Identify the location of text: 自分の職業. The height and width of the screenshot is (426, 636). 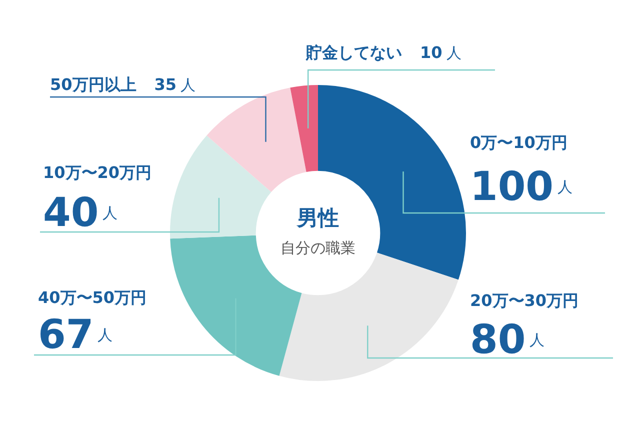
(318, 248).